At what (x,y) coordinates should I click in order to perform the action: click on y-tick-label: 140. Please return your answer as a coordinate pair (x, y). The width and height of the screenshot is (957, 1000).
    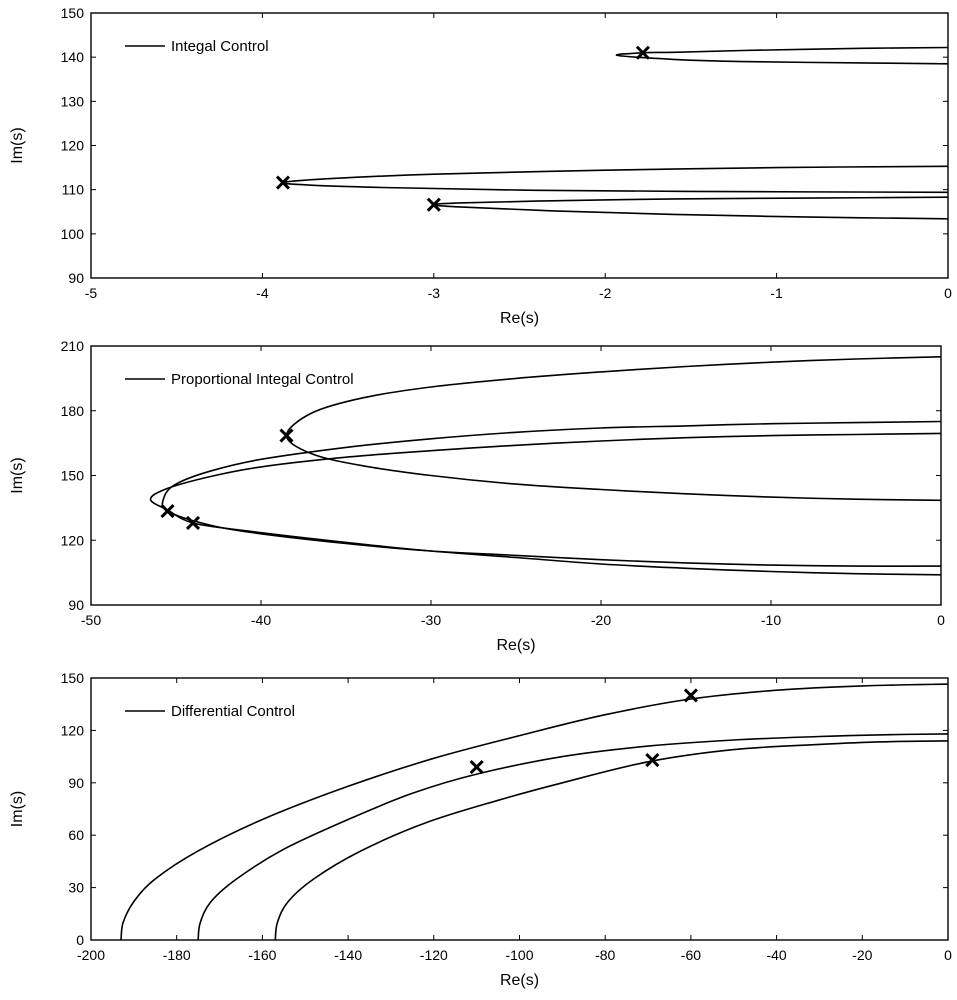
    Looking at the image, I should click on (73, 57).